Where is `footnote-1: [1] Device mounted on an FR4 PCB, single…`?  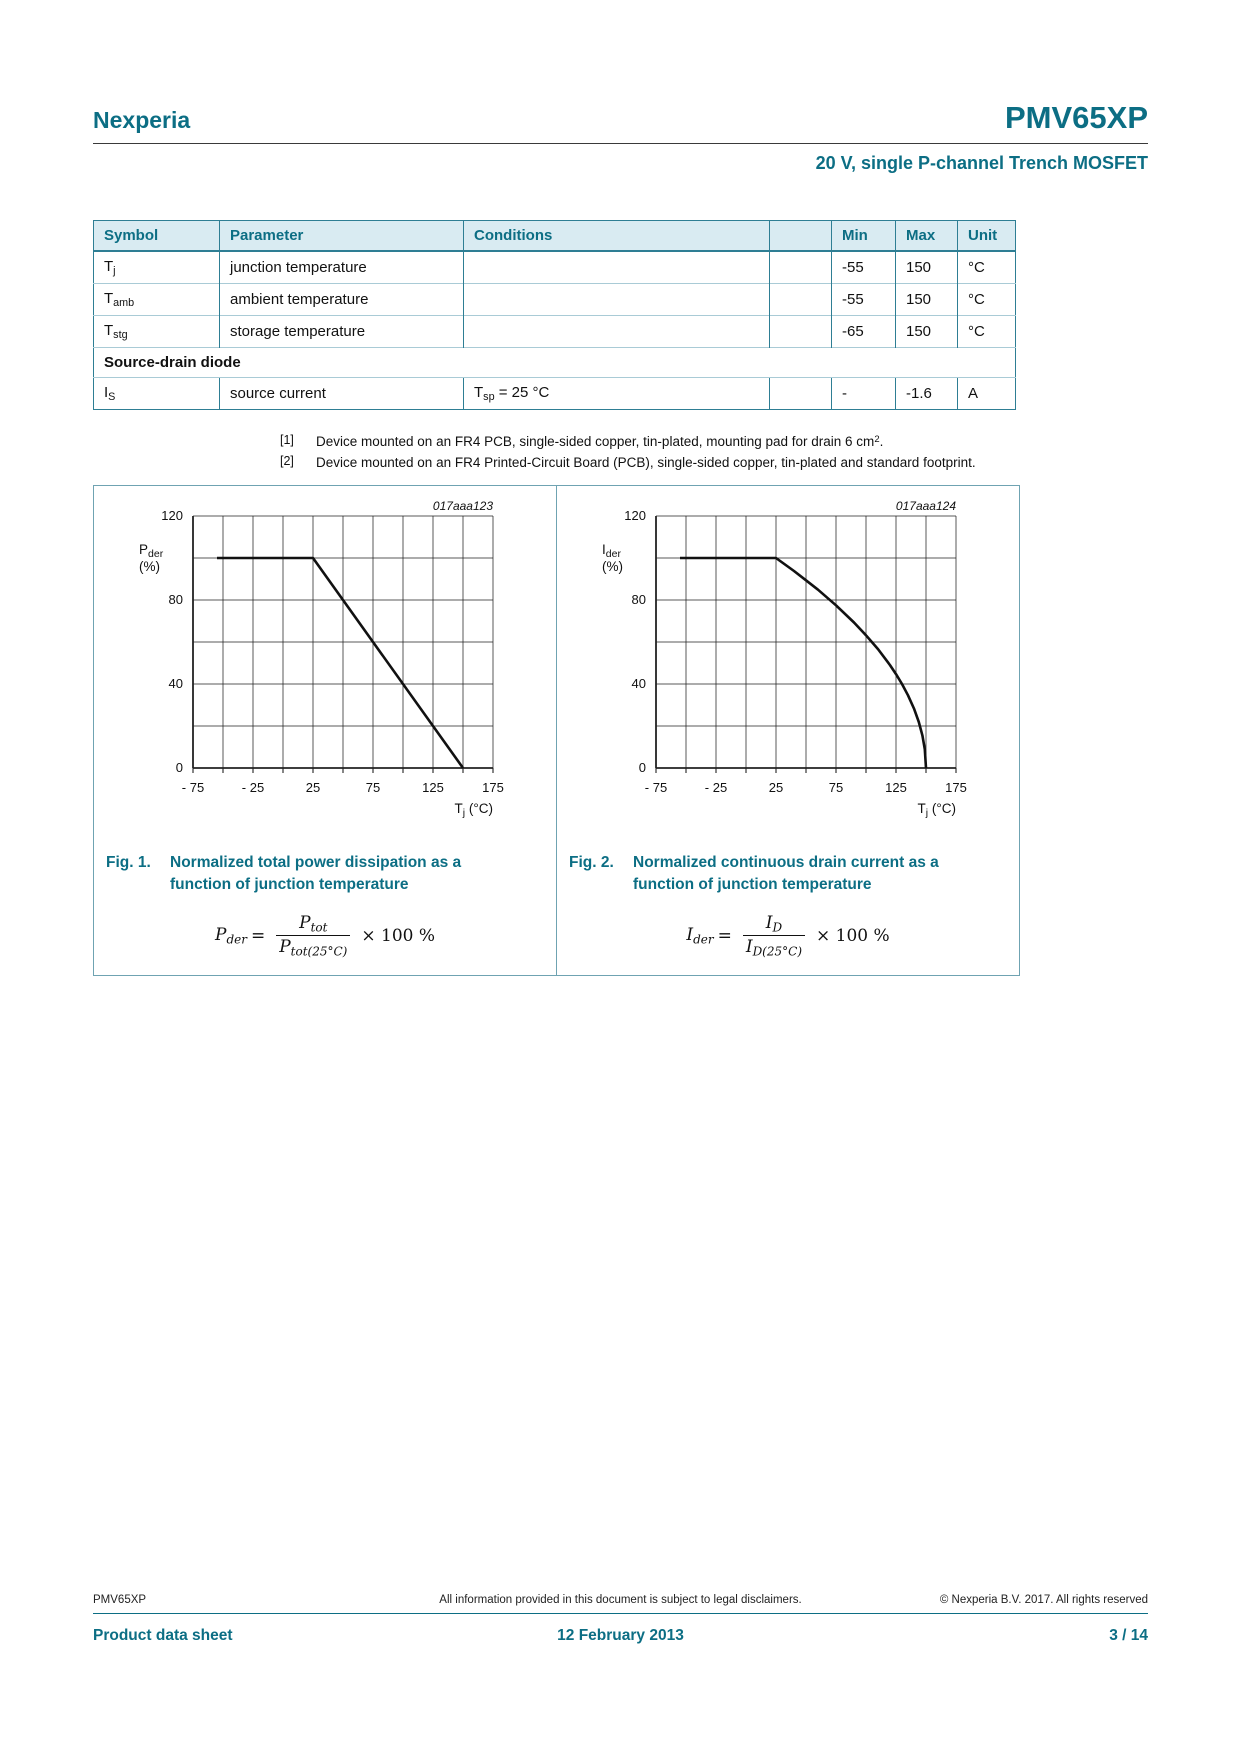 footnote-1: [1] Device mounted on an FR4 PCB, single… is located at coordinates (665, 442).